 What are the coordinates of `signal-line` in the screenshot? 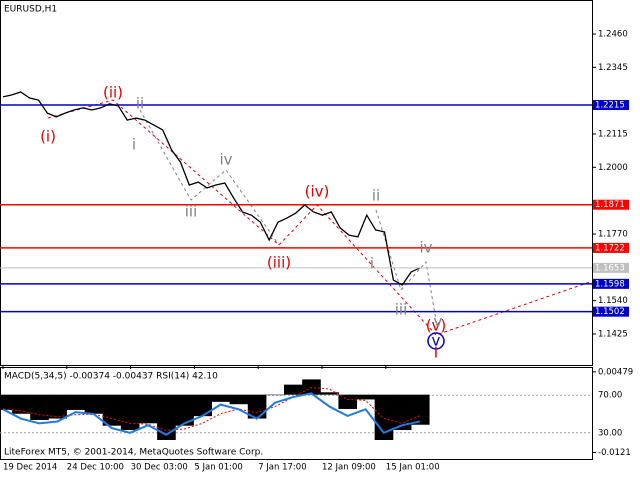 It's located at (211, 409).